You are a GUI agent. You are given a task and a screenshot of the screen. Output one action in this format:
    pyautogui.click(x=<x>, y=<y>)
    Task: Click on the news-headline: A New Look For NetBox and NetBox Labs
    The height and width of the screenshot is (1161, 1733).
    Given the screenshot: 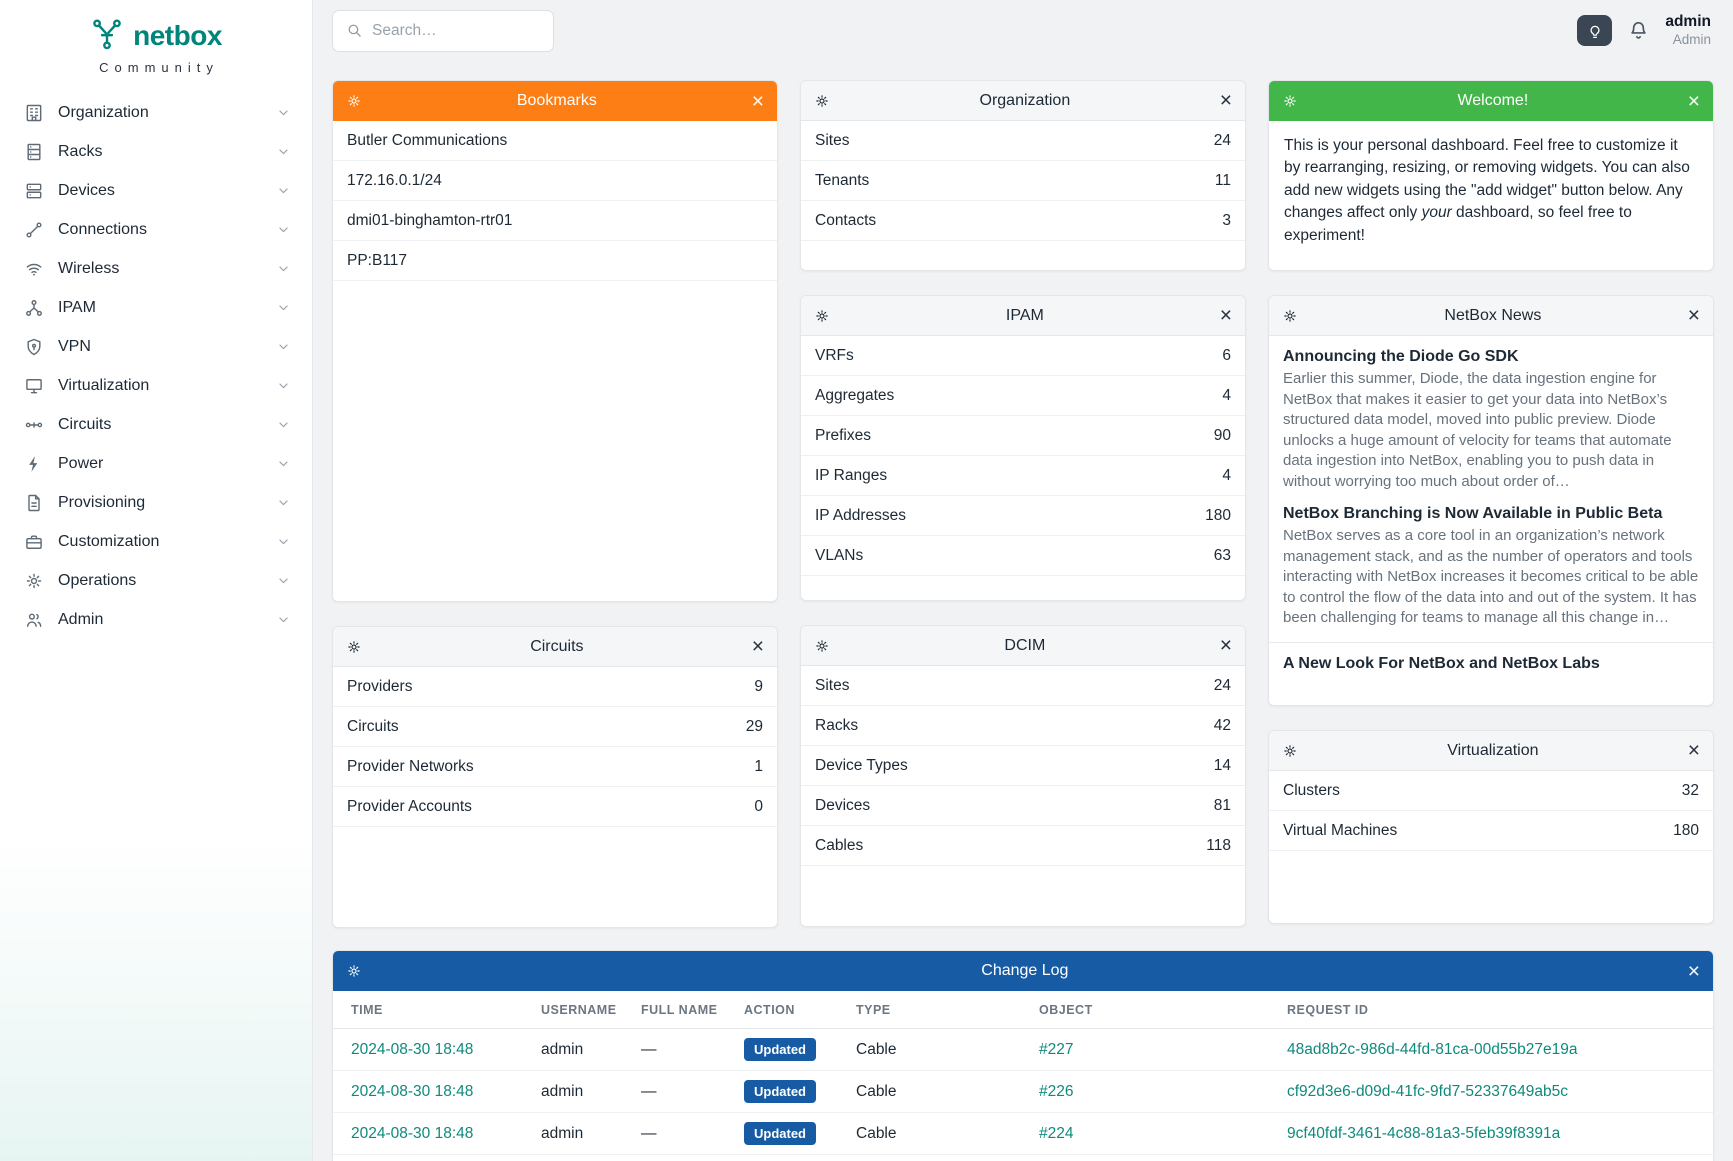 What is the action you would take?
    pyautogui.click(x=1441, y=664)
    